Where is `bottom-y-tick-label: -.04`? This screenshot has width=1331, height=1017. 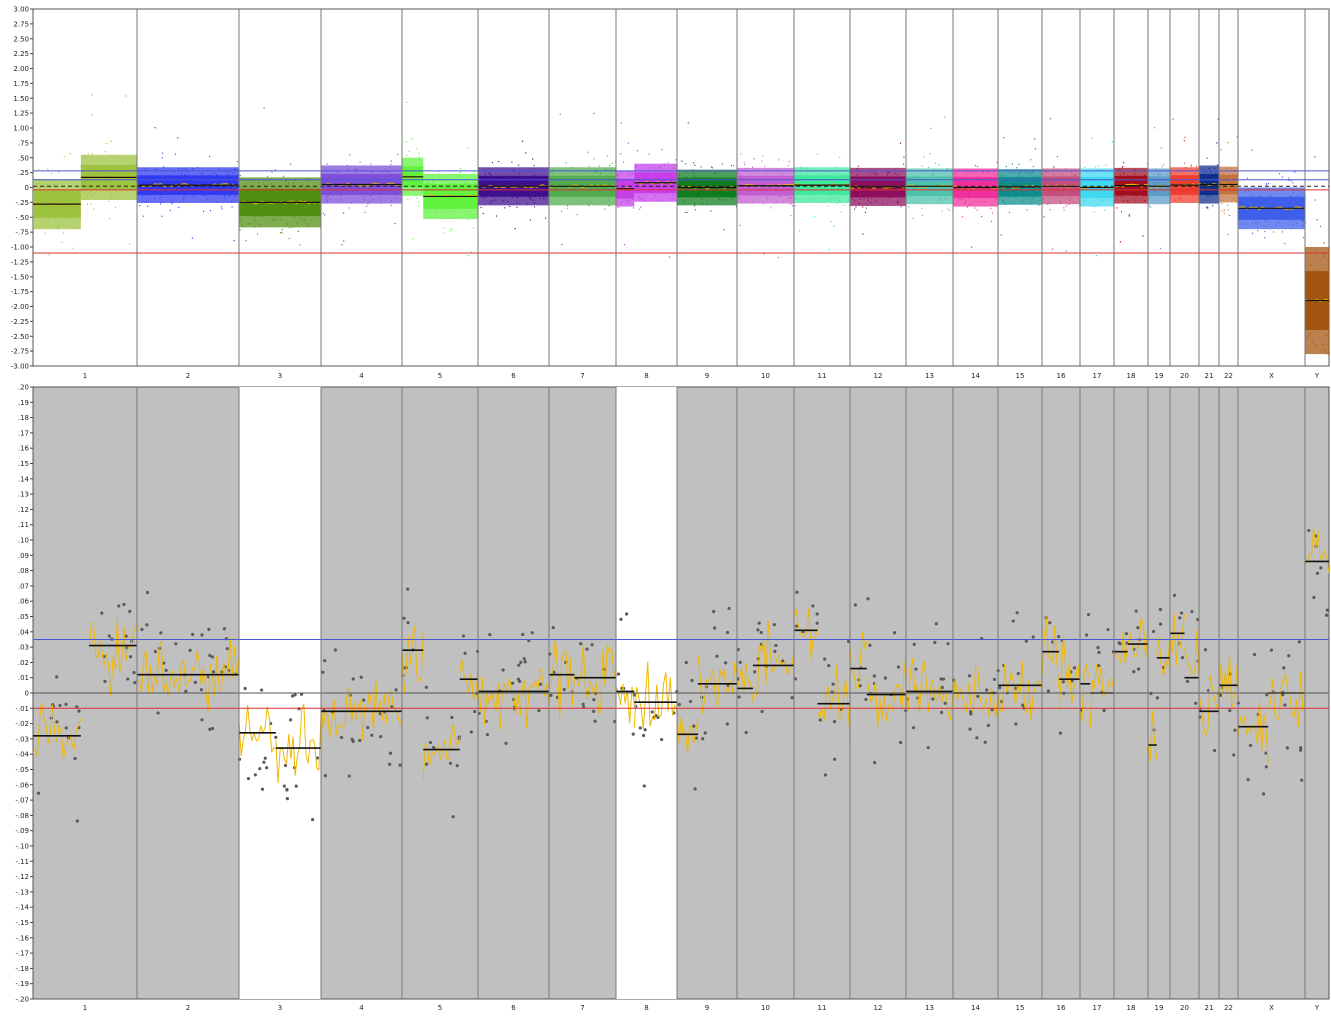
bottom-y-tick-label: -.04 is located at coordinates (22, 755).